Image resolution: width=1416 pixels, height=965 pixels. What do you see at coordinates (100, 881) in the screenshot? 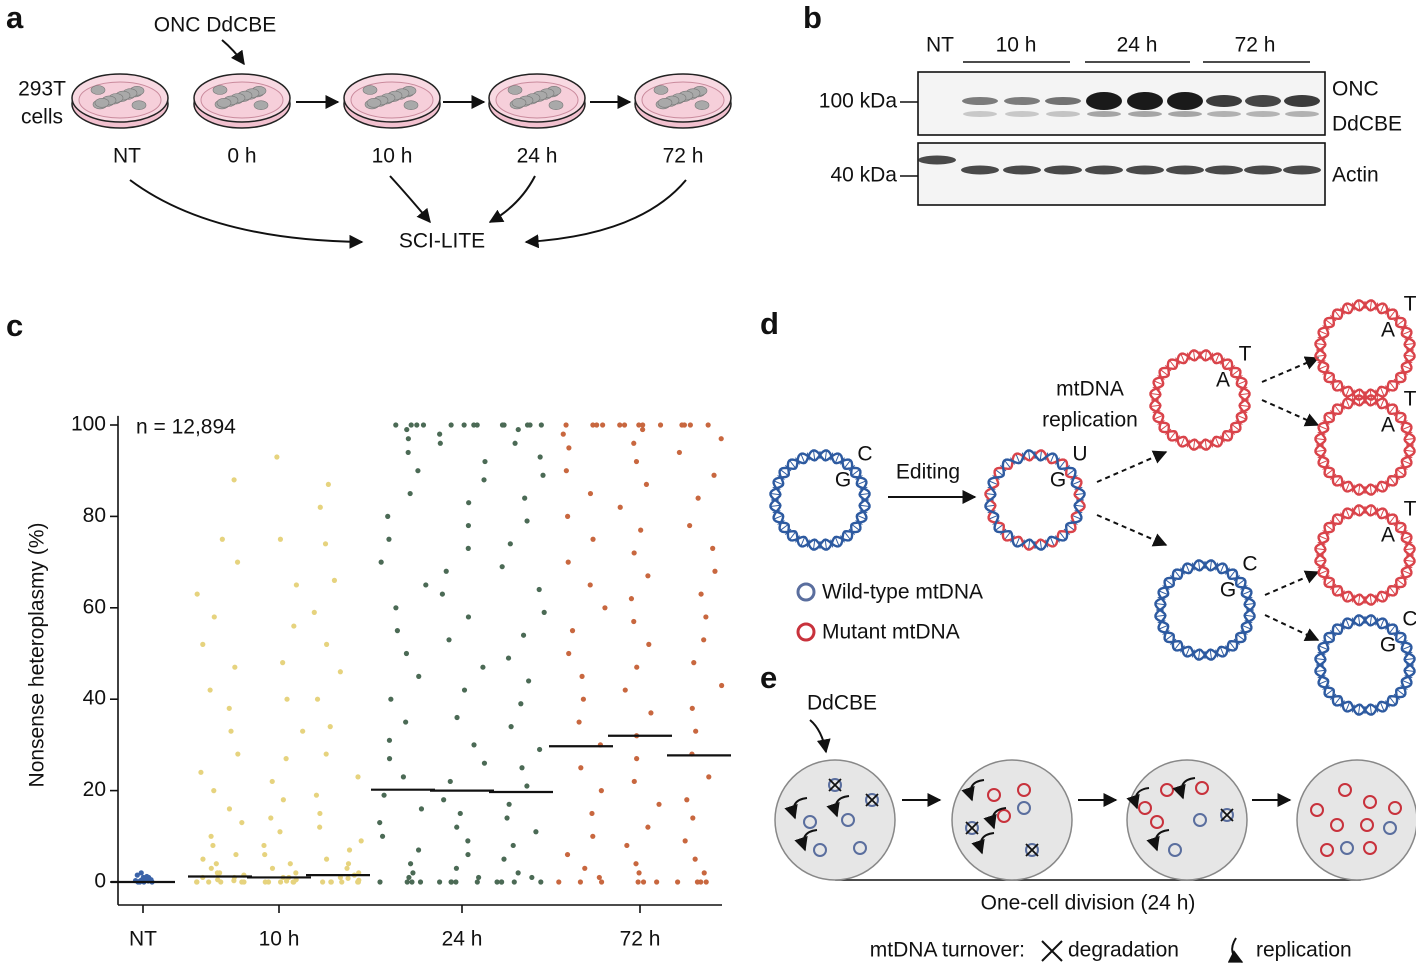
I see `y-tick-label: 0` at bounding box center [100, 881].